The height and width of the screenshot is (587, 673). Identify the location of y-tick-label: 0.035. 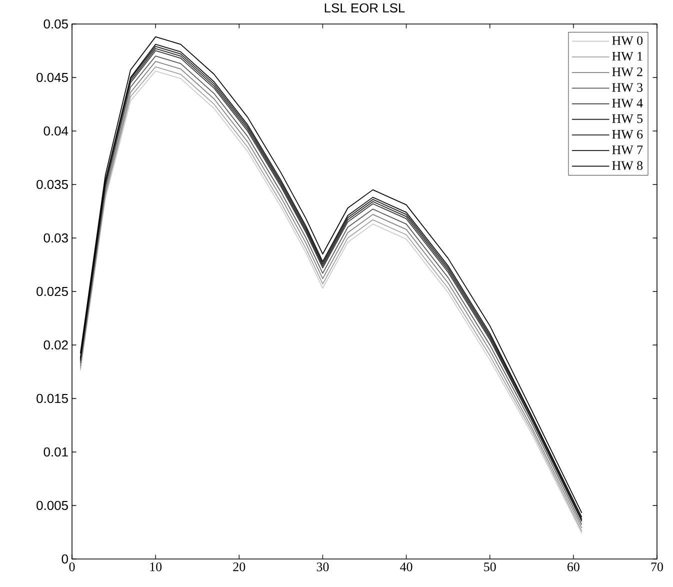
(52, 185).